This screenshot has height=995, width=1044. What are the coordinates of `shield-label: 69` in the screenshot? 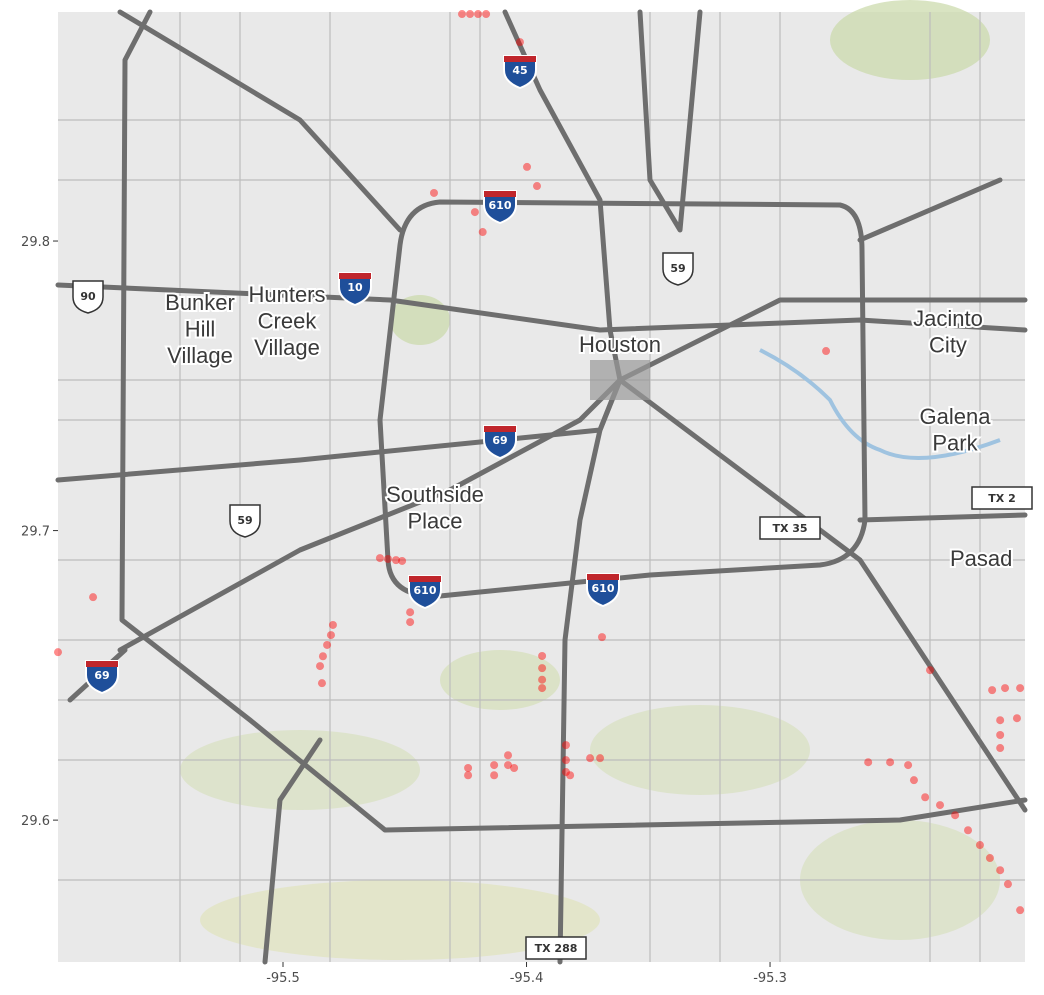 It's located at (101, 675).